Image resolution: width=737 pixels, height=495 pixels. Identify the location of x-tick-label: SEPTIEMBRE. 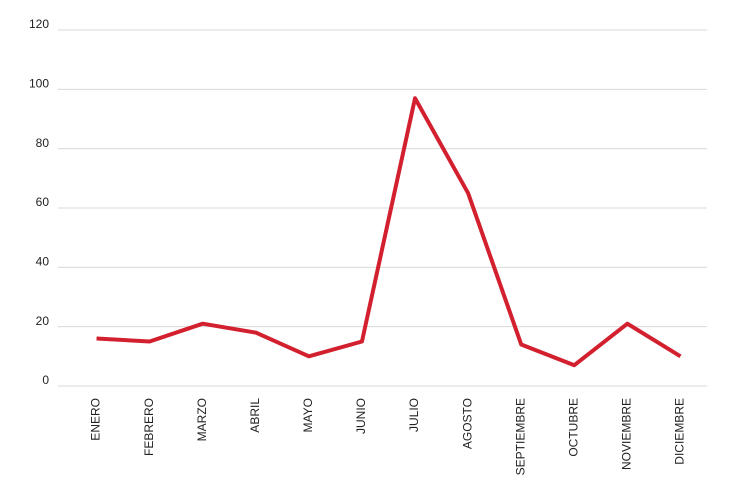
(520, 436).